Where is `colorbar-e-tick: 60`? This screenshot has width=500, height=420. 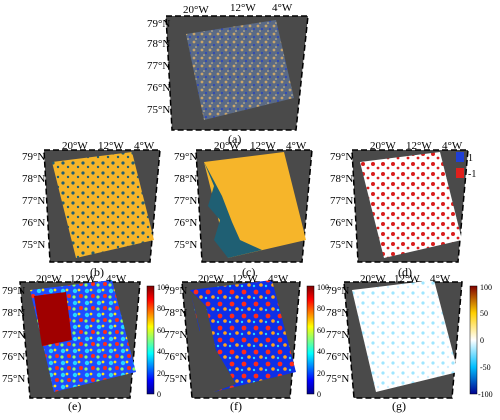 colorbar-e-tick: 60 is located at coordinates (161, 330).